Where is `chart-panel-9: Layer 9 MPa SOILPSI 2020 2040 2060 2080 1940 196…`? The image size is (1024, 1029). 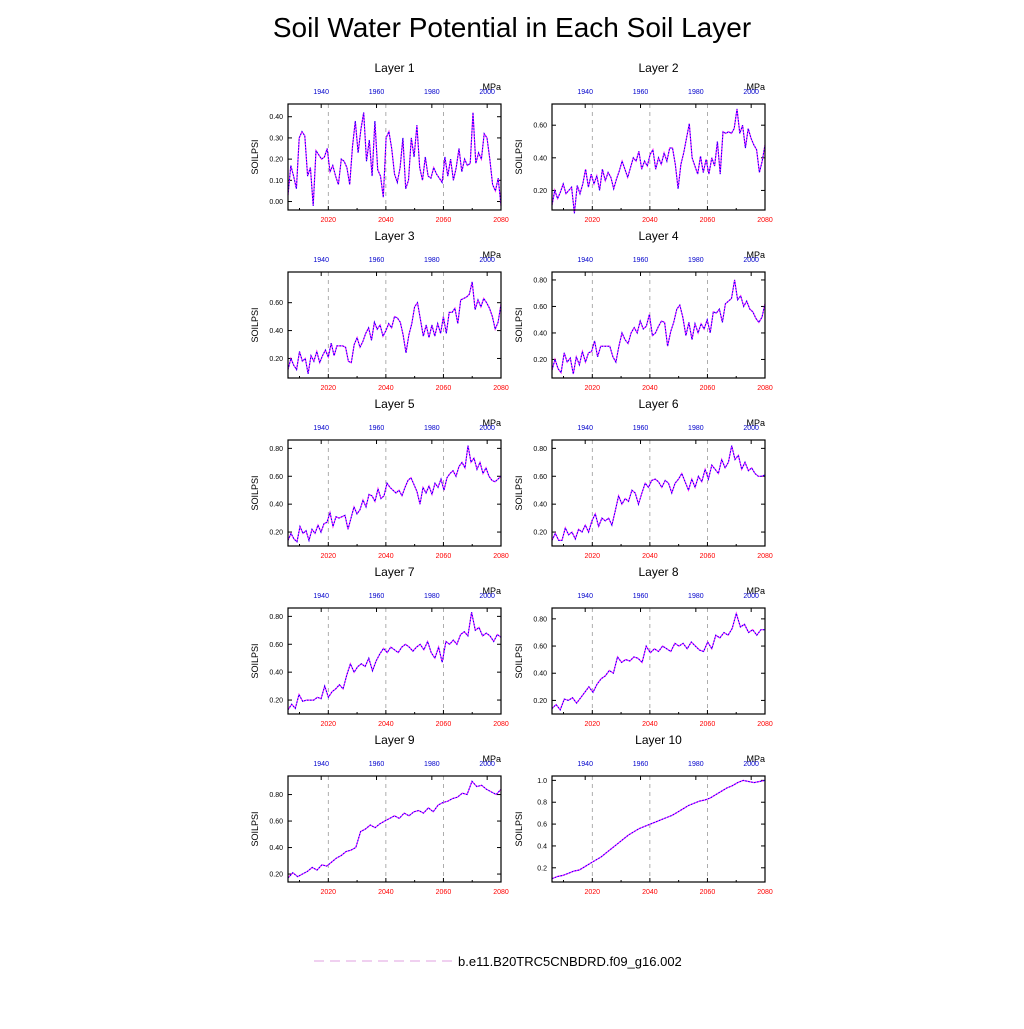 chart-panel-9: Layer 9 MPa SOILPSI 2020 2040 2060 2080 1940 196… is located at coordinates (379, 814).